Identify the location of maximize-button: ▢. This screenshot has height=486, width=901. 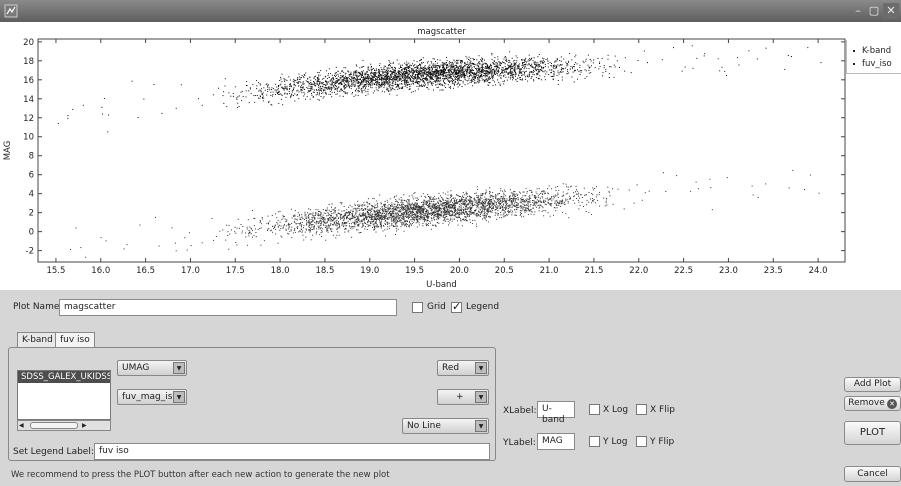
(874, 10).